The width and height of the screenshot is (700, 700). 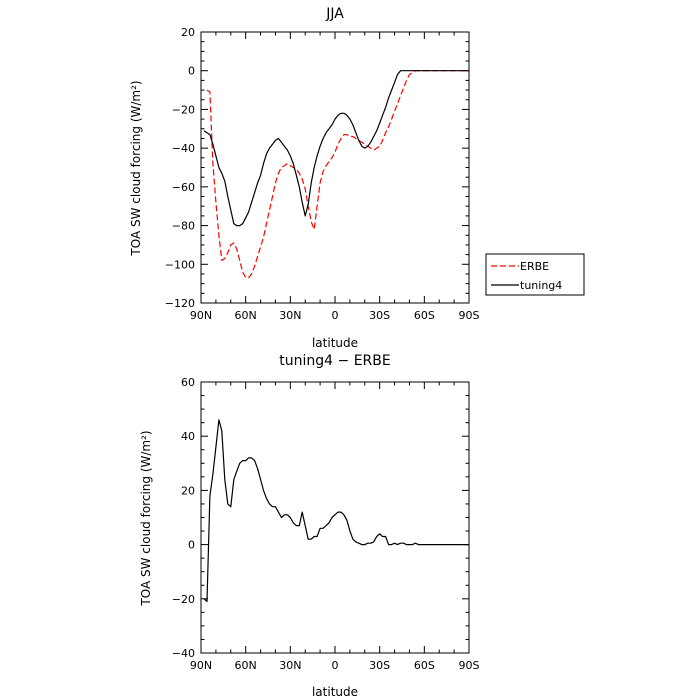 What do you see at coordinates (336, 148) in the screenshot?
I see `series-line-tuning4` at bounding box center [336, 148].